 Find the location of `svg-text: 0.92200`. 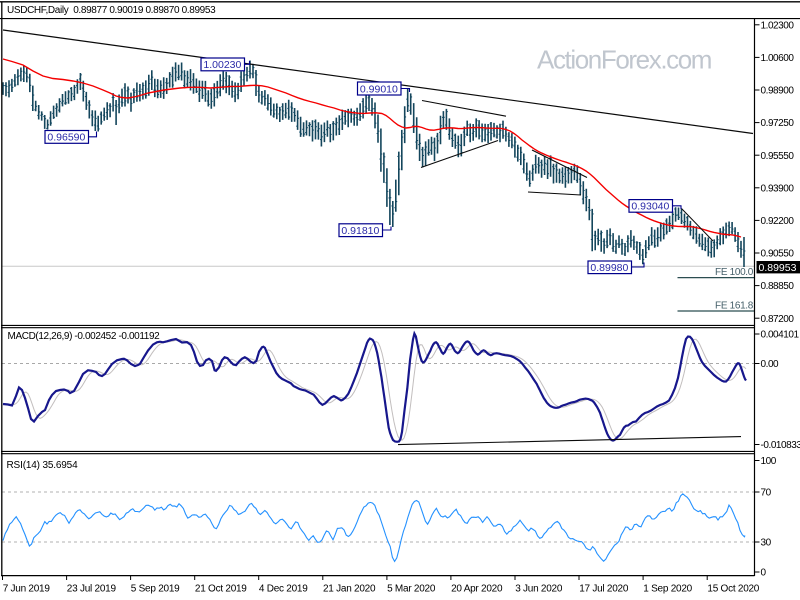

svg-text: 0.92200 is located at coordinates (778, 221).